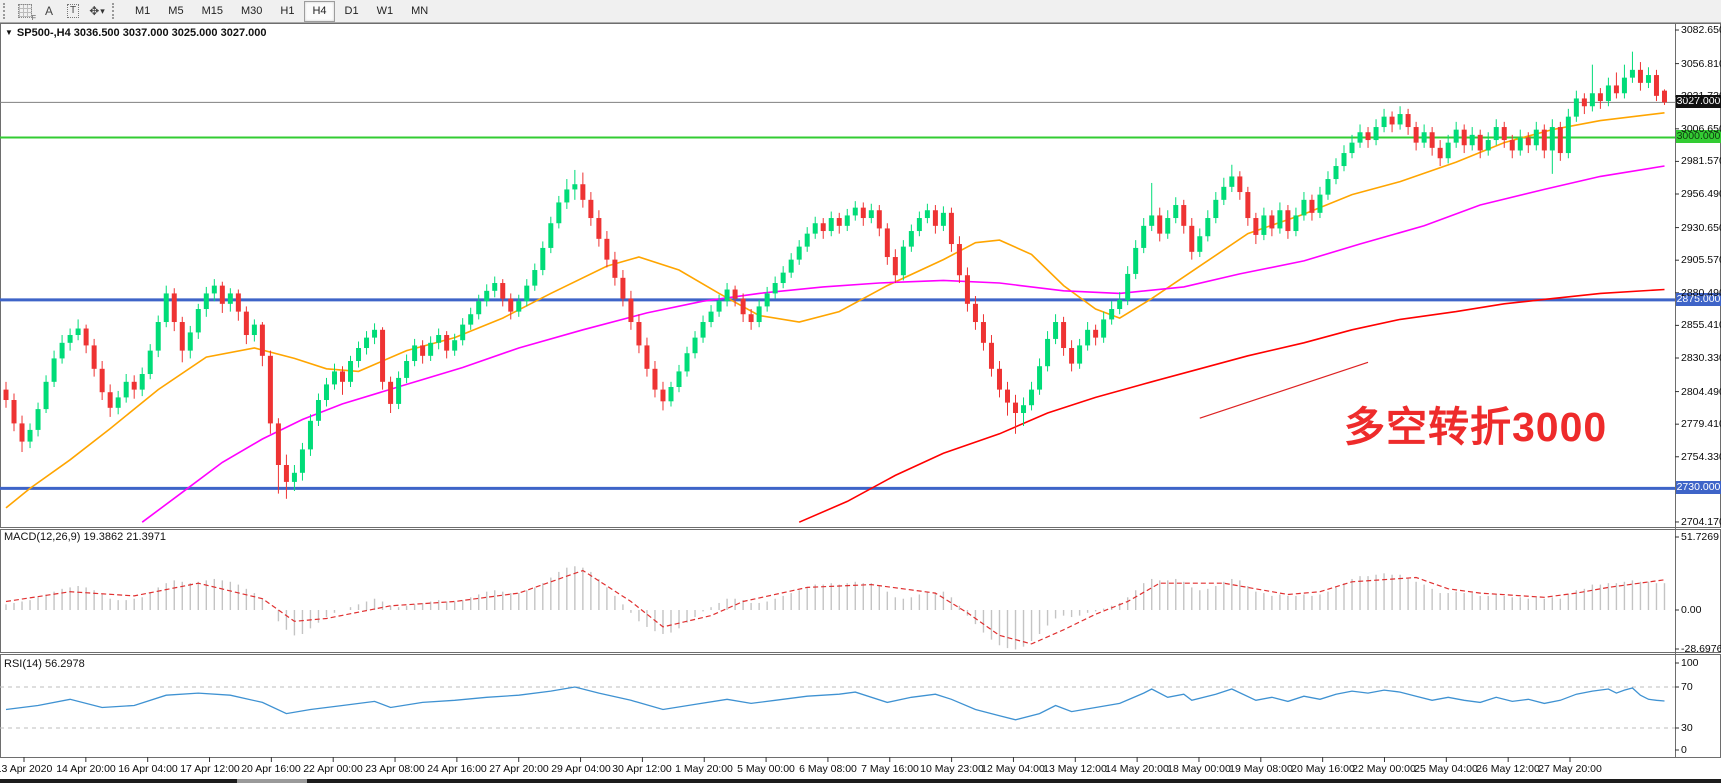 The width and height of the screenshot is (1721, 783). Describe the element at coordinates (1384, 769) in the screenshot. I see `x-axis-label: 22 May 00:00` at that location.